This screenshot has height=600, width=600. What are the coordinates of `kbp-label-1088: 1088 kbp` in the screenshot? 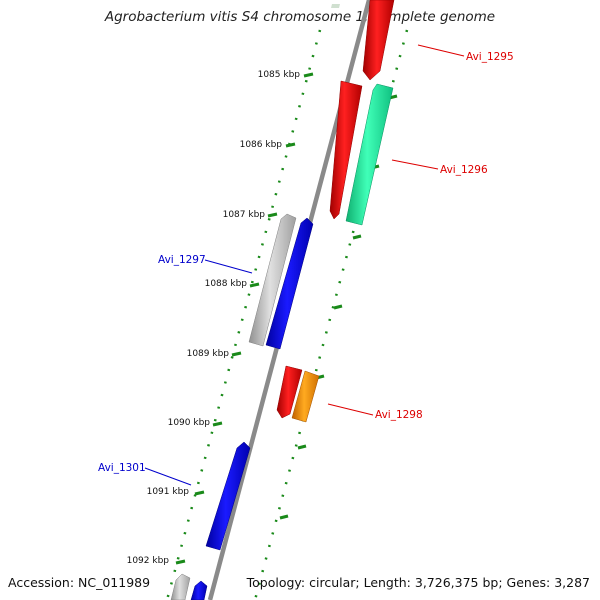 It's located at (226, 284).